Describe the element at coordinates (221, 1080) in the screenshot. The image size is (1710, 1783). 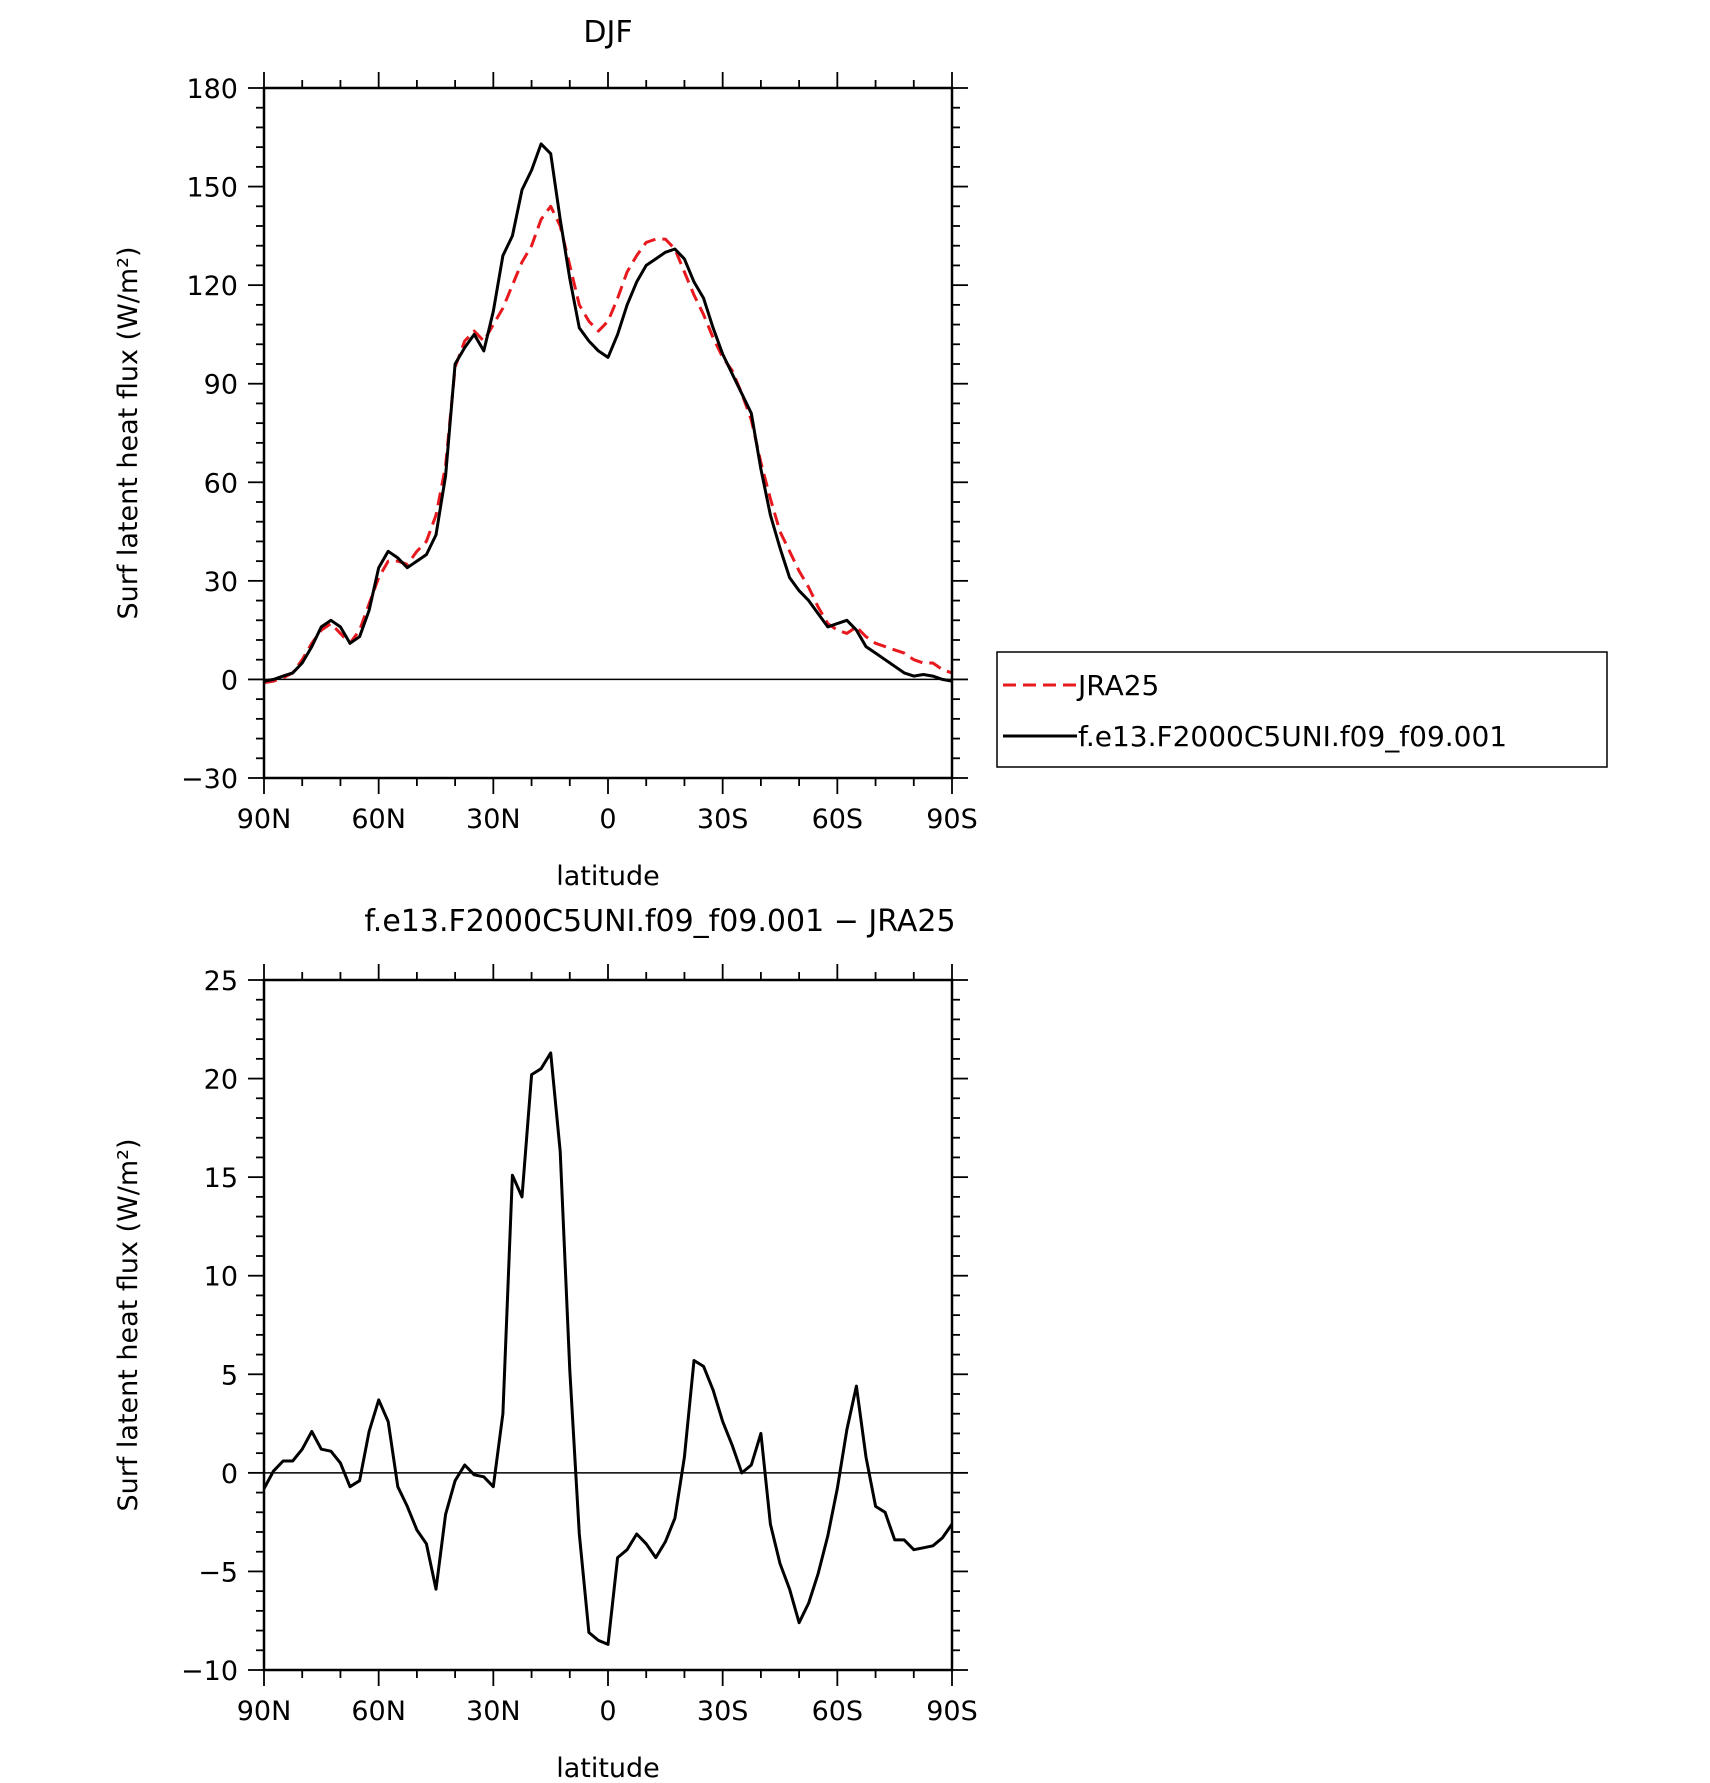
I see `bottom-y-tick-label: 20` at that location.